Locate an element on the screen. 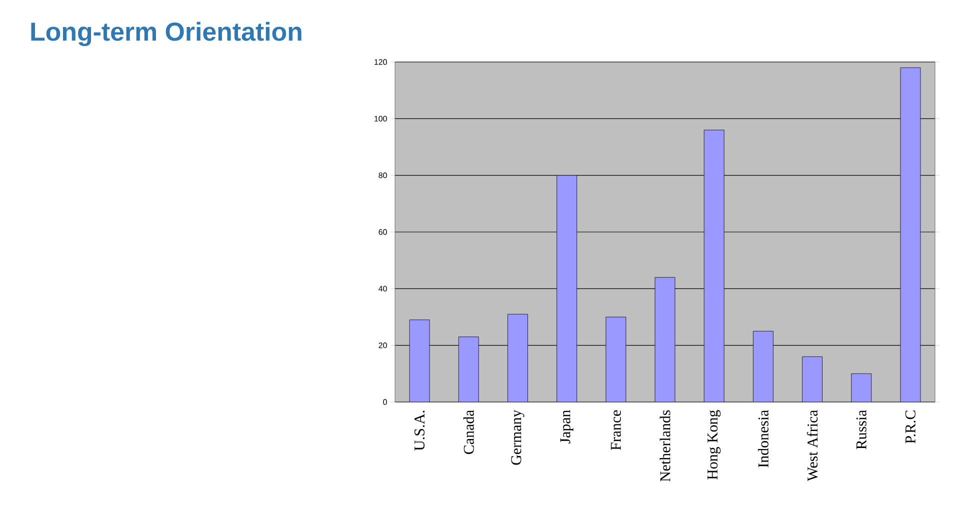  x-tick-label: Germany is located at coordinates (517, 437).